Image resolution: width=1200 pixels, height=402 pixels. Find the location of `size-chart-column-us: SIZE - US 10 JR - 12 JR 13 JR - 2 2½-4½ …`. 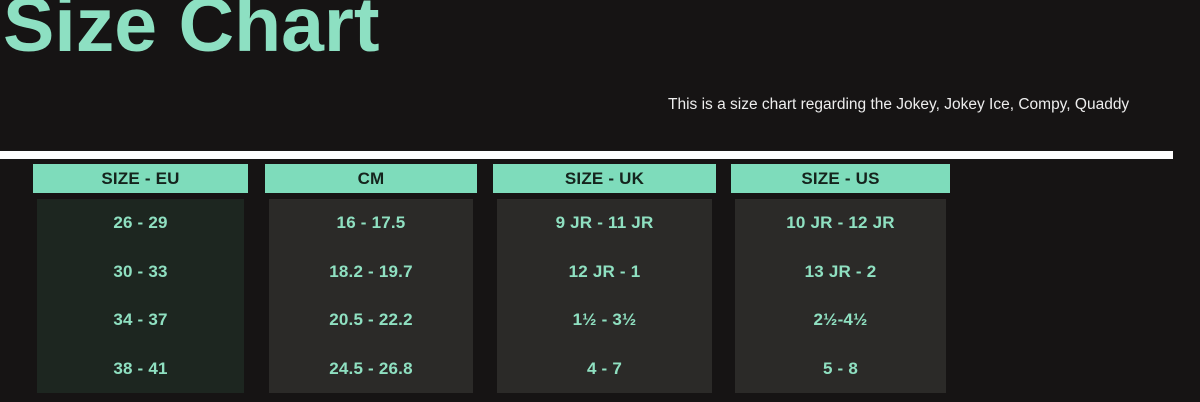

size-chart-column-us: SIZE - US 10 JR - 12 JR 13 JR - 2 2½-4½ … is located at coordinates (840, 279).